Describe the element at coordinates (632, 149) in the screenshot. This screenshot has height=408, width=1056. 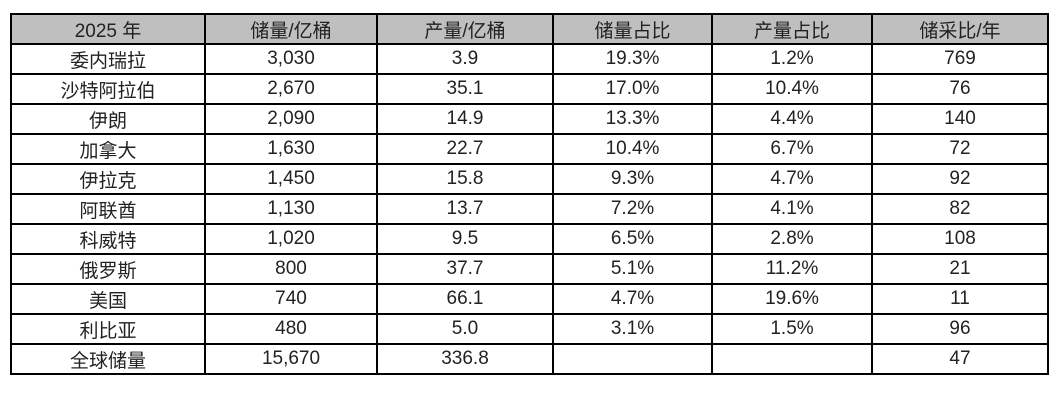
I see `cell-reserve-share: 10.4%` at that location.